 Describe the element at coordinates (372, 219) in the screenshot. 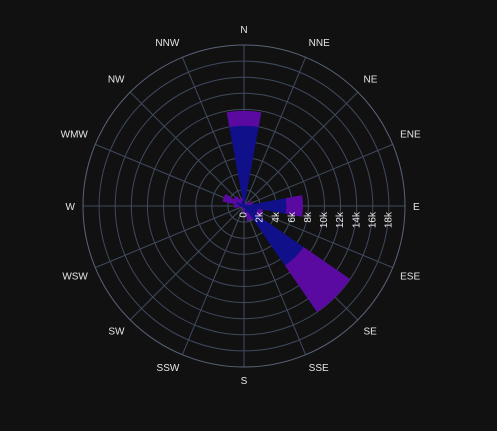

I see `radial-tick-16k: 16k` at that location.